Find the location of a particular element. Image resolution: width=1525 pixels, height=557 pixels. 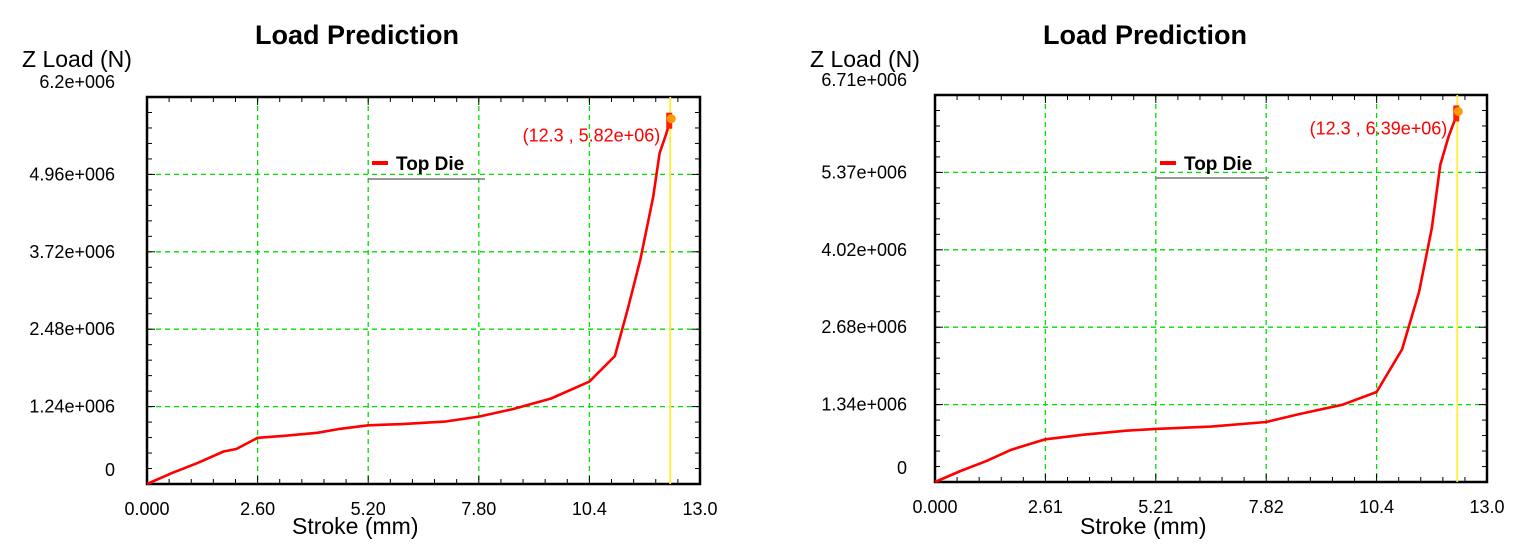

y-tick-label: 1.24e+006 is located at coordinates (72, 407).